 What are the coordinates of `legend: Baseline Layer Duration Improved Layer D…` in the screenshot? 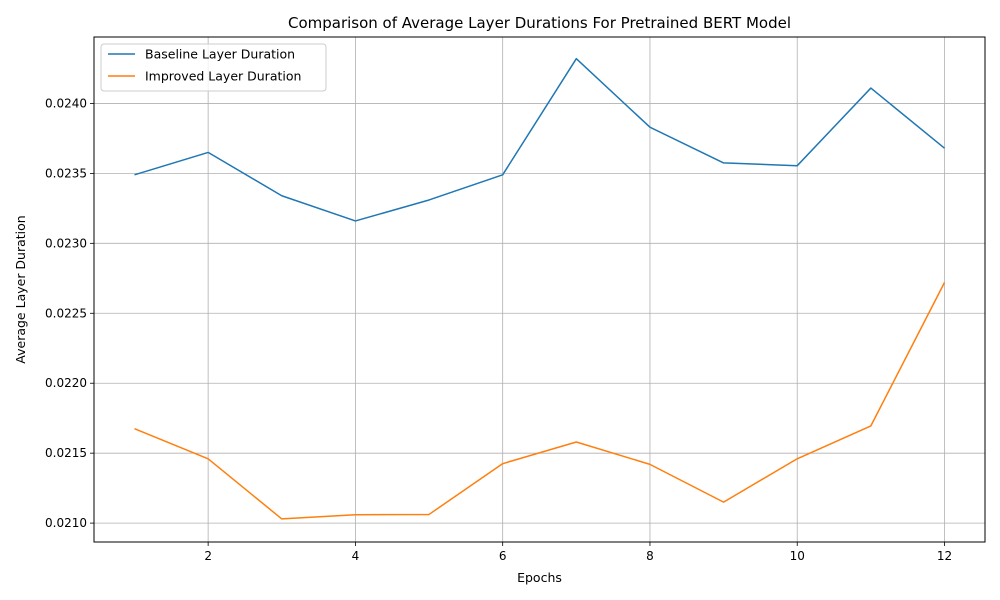 It's located at (213, 67).